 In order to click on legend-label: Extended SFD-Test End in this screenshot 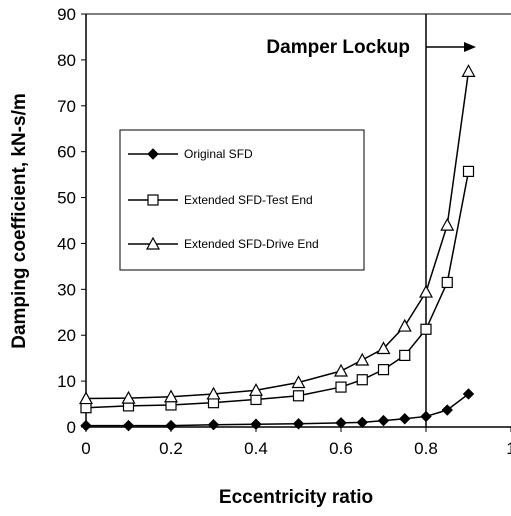, I will do `click(248, 200)`.